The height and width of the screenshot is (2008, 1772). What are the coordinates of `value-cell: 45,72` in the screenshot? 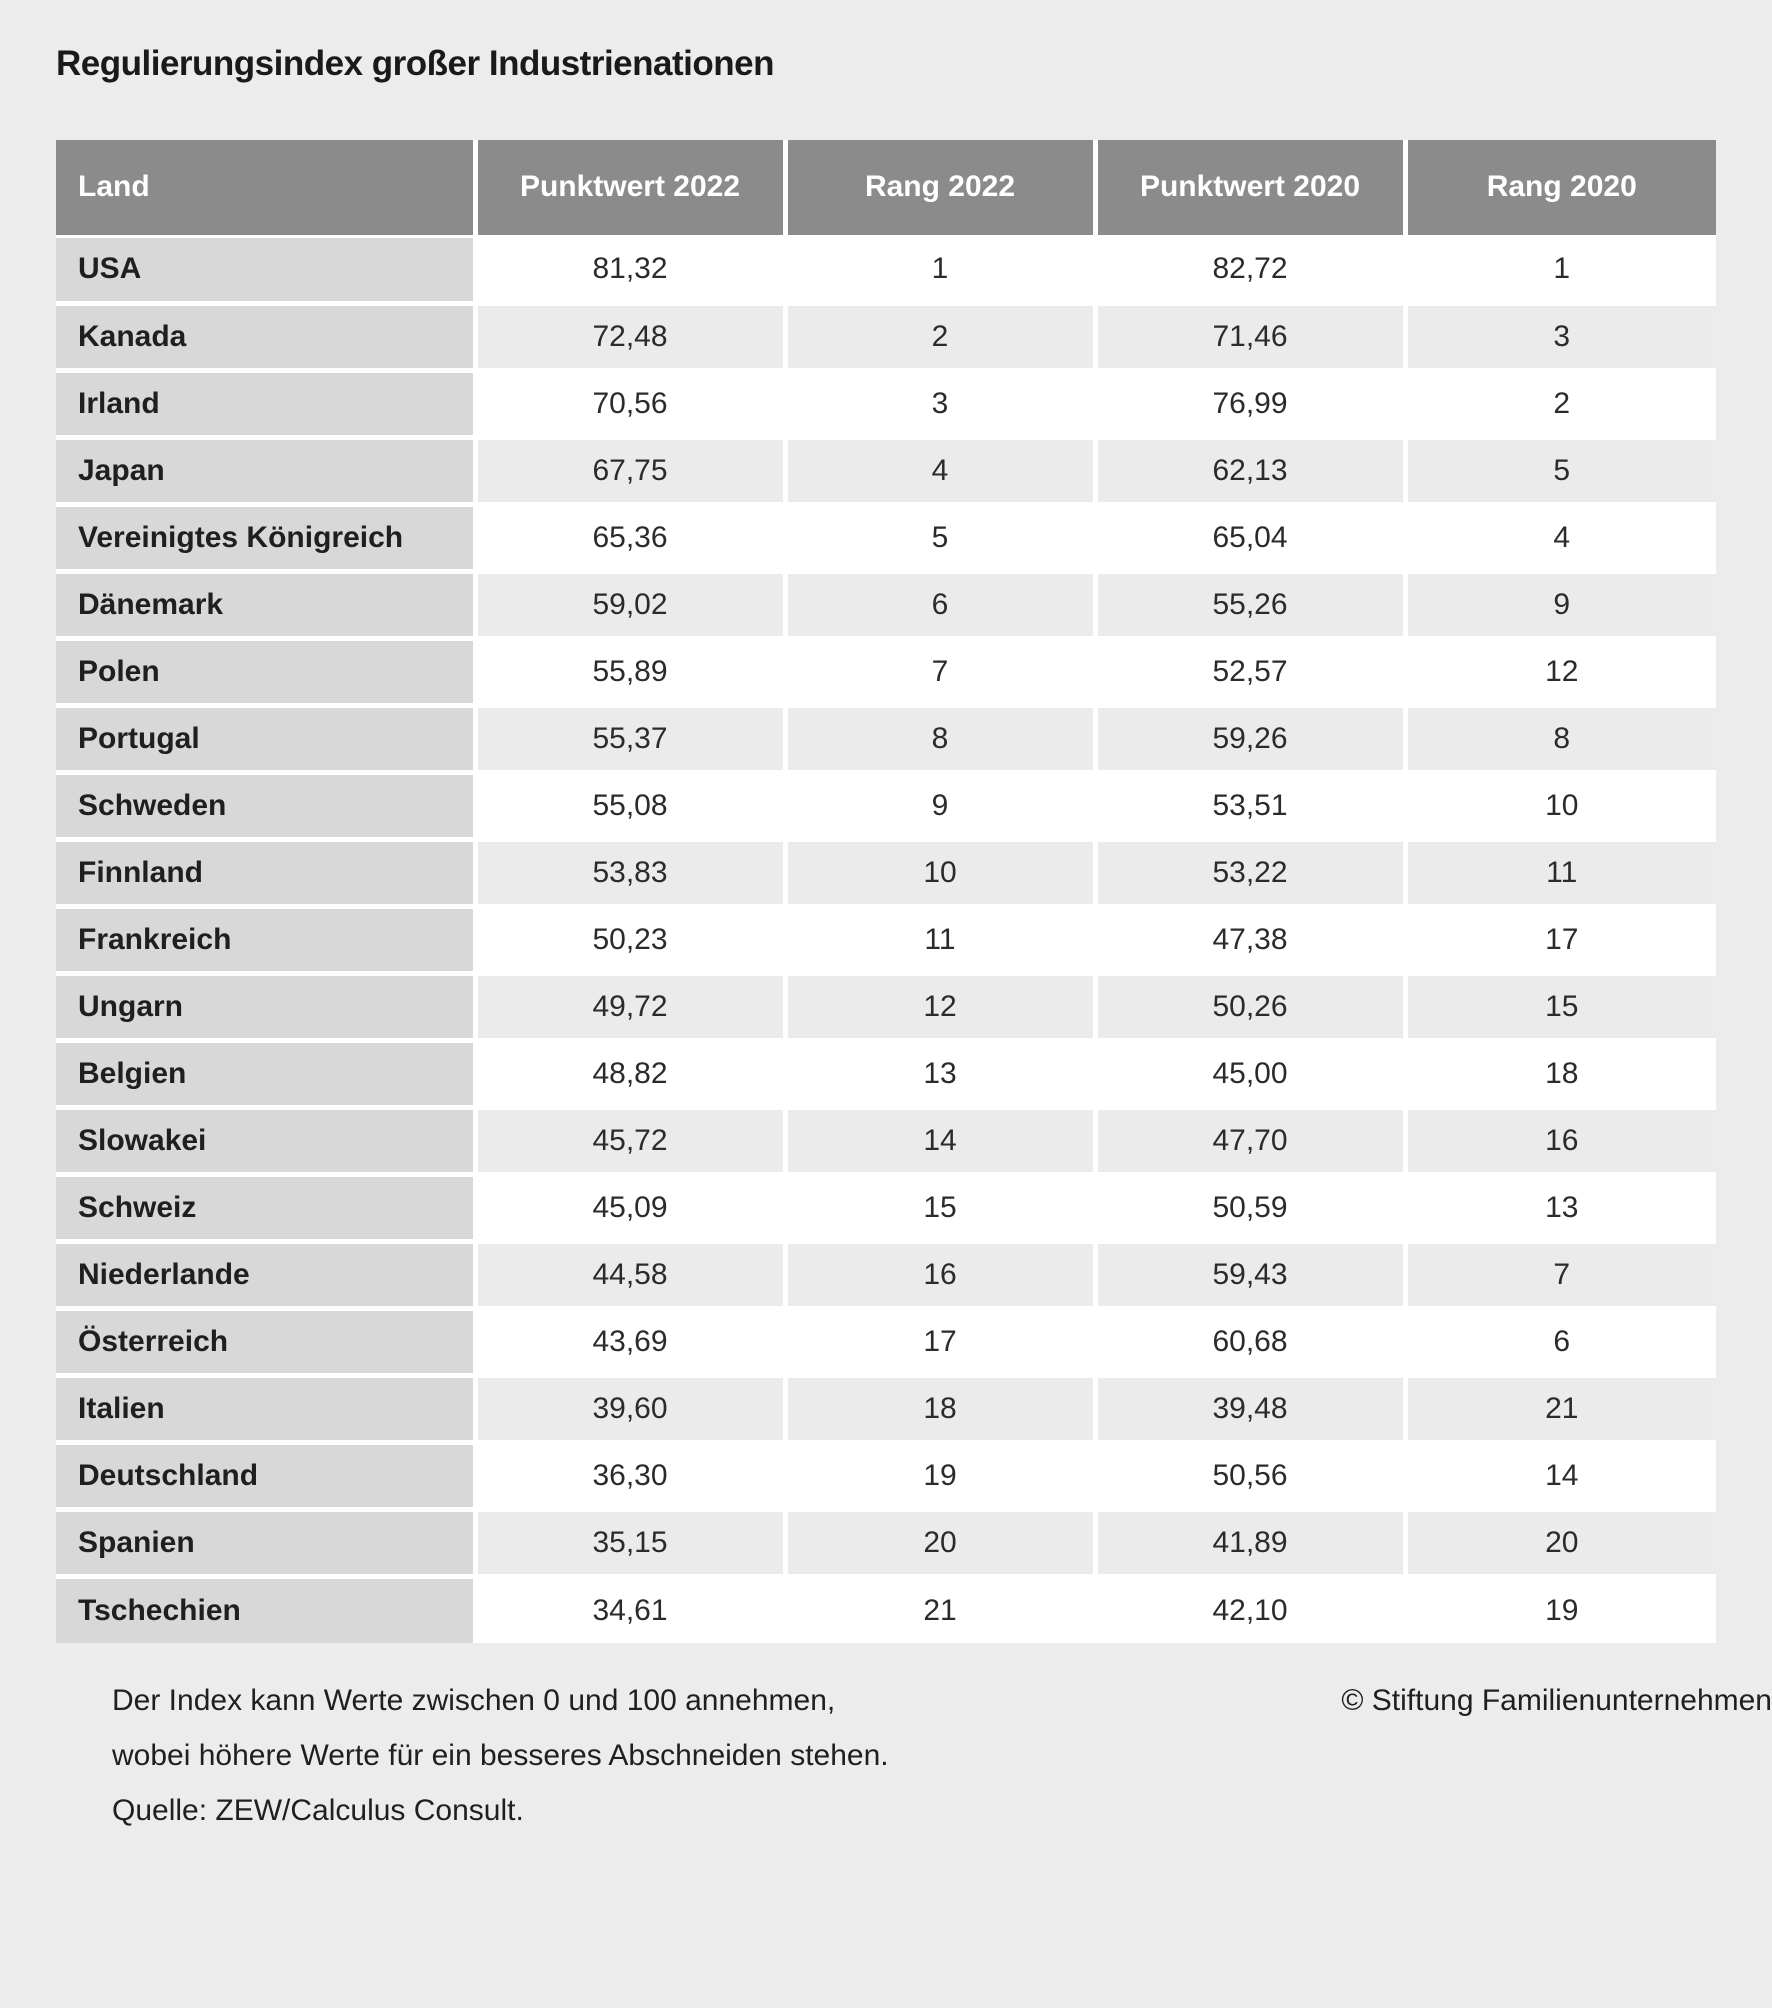 It's located at (631, 1142).